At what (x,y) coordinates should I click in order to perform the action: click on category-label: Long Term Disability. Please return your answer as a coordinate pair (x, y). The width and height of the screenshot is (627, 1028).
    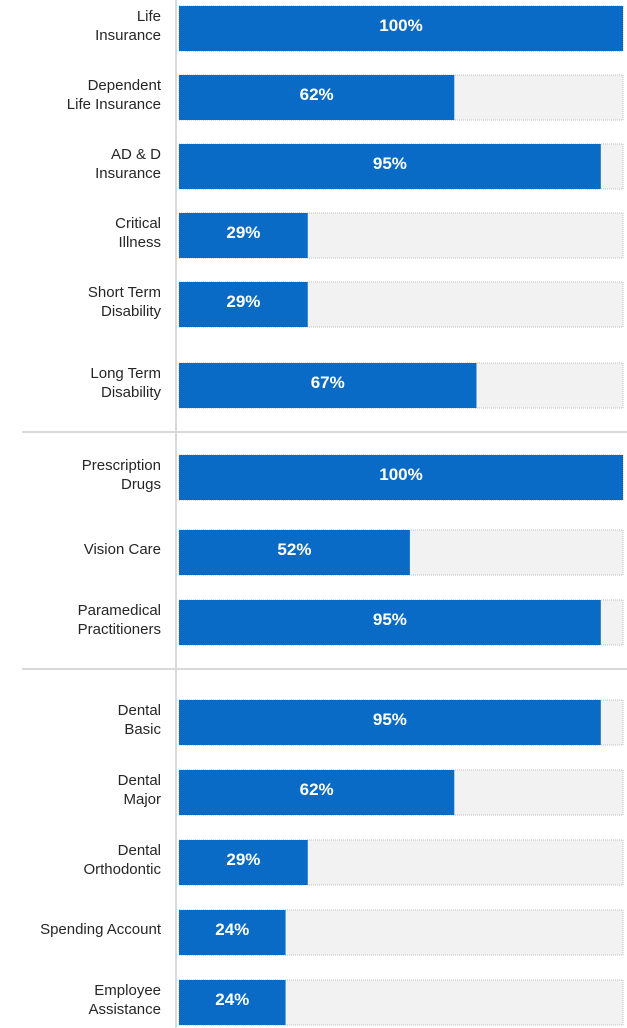
    Looking at the image, I should click on (125, 382).